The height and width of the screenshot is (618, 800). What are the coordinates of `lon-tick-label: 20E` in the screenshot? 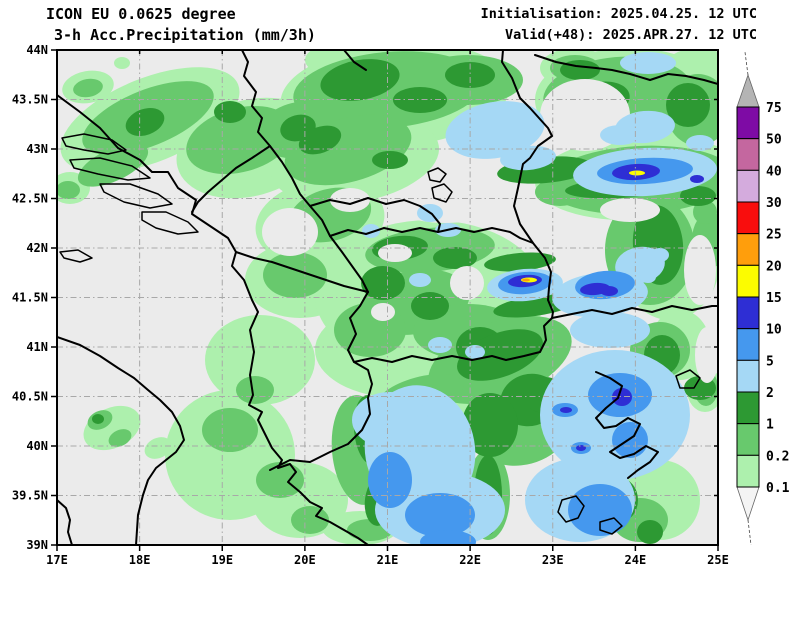 It's located at (305, 560).